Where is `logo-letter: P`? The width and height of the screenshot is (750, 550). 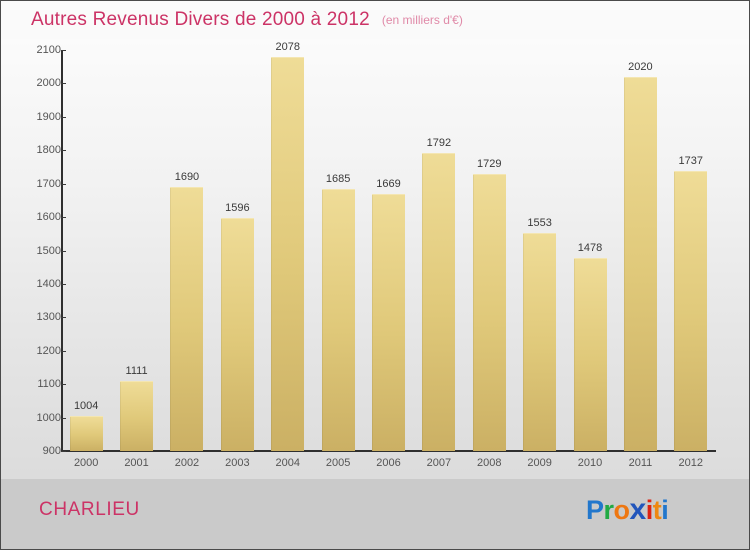
logo-letter: P is located at coordinates (595, 510).